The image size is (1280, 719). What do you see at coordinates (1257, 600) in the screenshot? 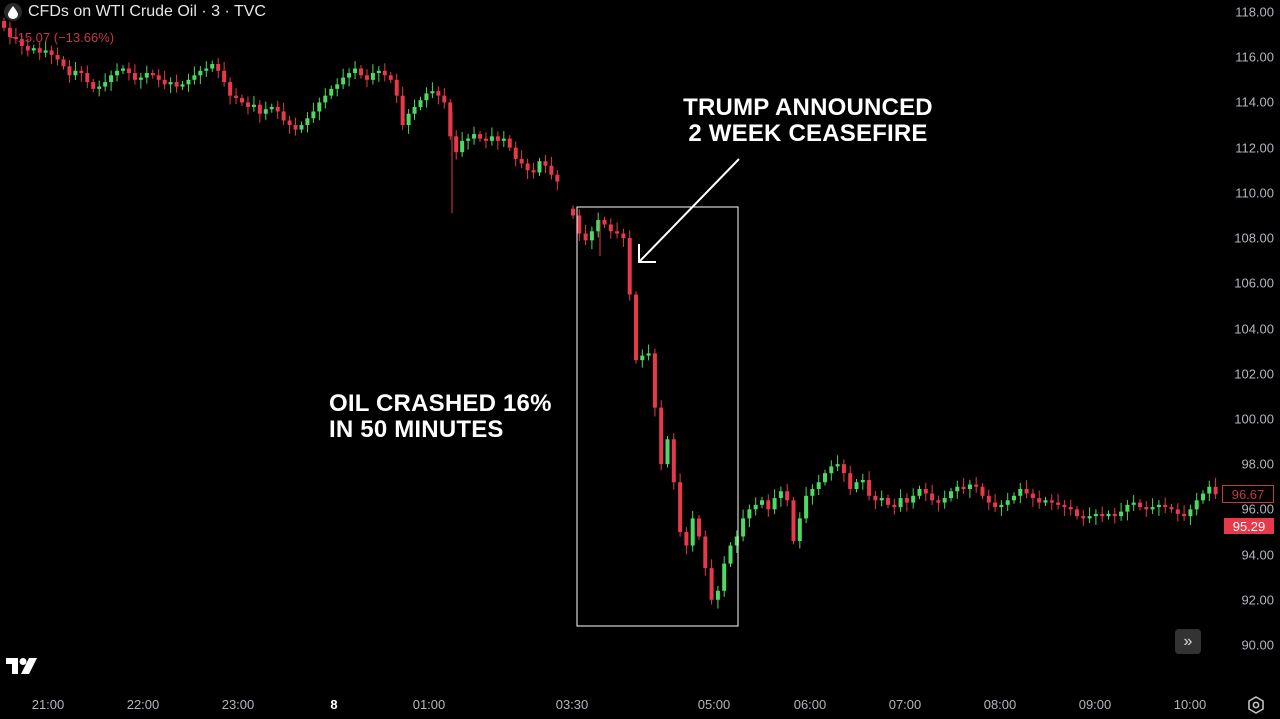
I see `price-tick: 92.00` at bounding box center [1257, 600].